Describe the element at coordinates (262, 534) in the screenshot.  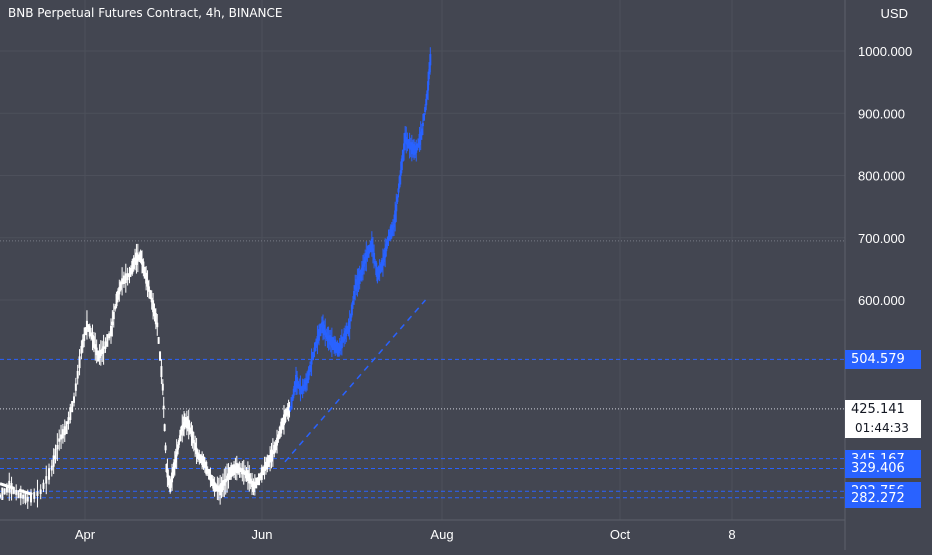
I see `time-tick-label: Jun` at that location.